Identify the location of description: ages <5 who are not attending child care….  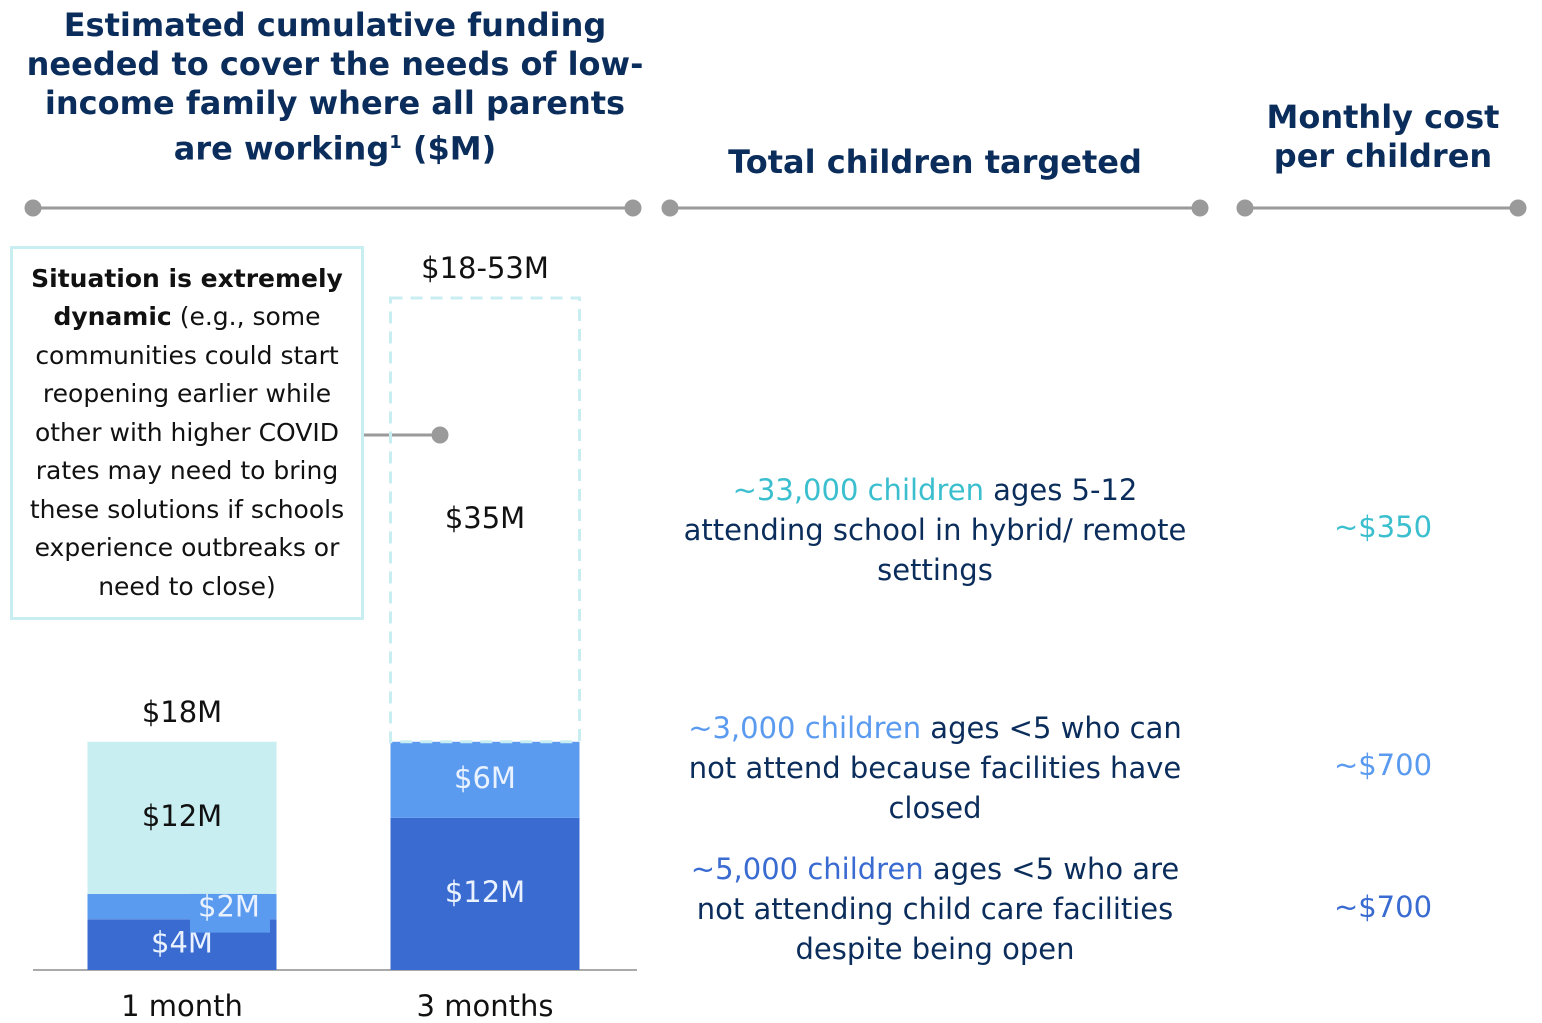
(938, 909).